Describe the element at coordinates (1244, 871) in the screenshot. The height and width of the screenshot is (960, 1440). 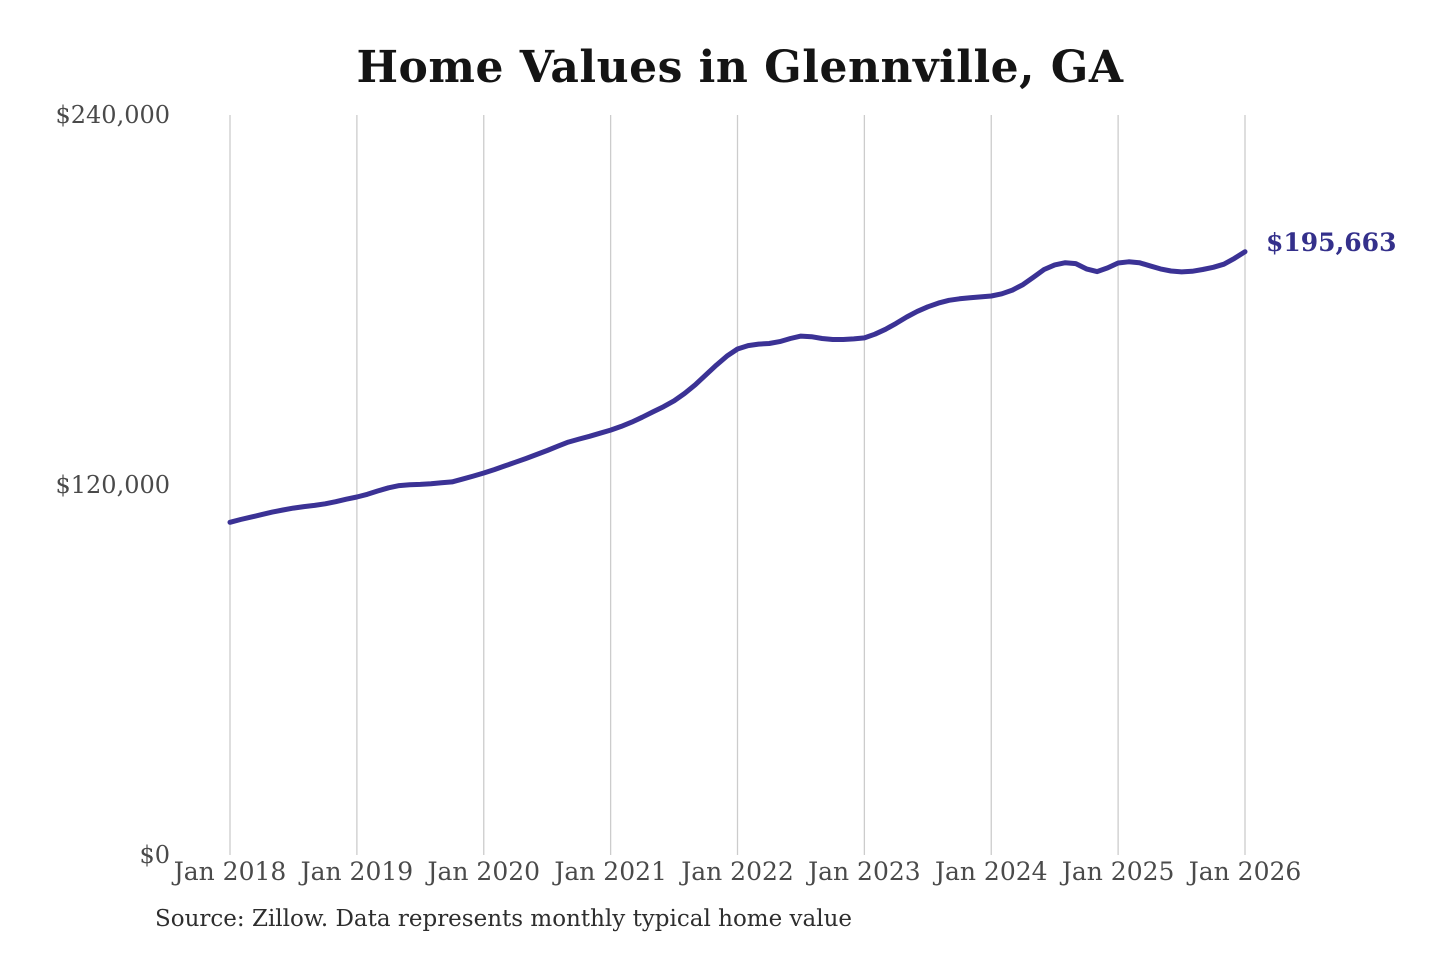
I see `x-tick-label: Jan 2026` at that location.